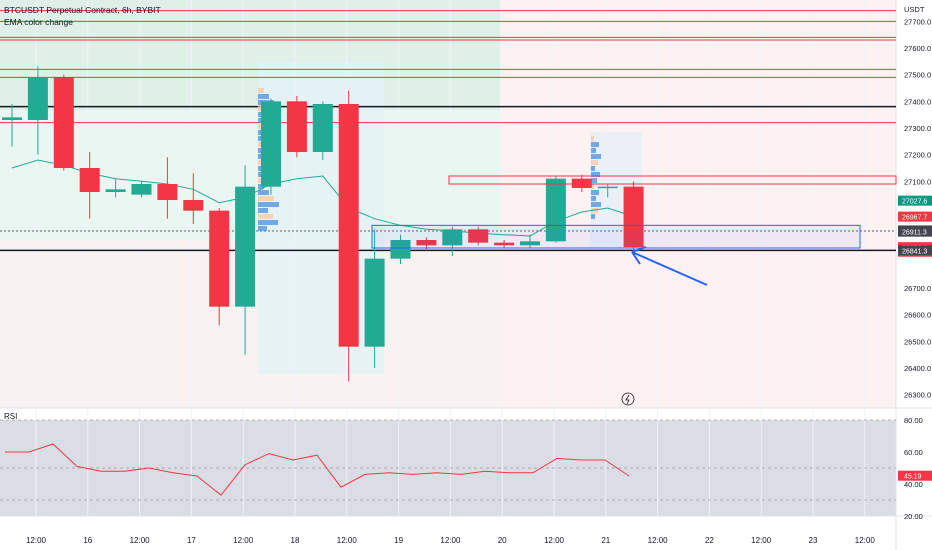  What do you see at coordinates (38, 22) in the screenshot?
I see `indicator-label: EMA color change` at bounding box center [38, 22].